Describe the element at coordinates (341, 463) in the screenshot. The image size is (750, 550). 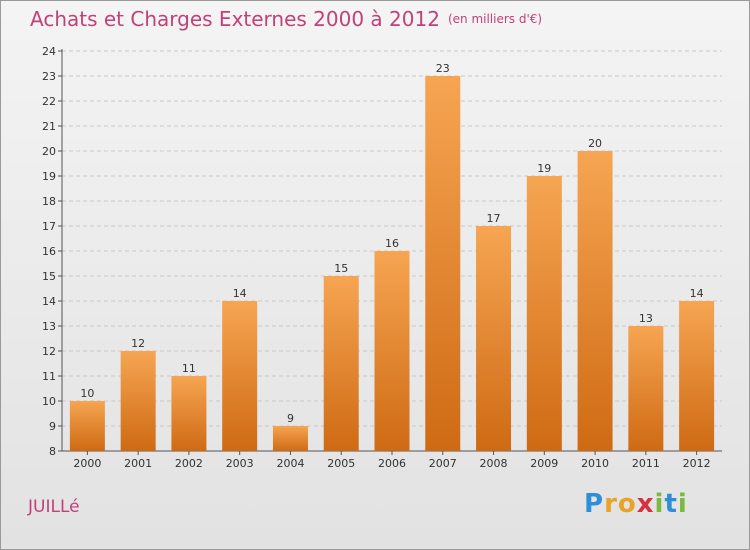
I see `x-tick-label: 2005` at that location.